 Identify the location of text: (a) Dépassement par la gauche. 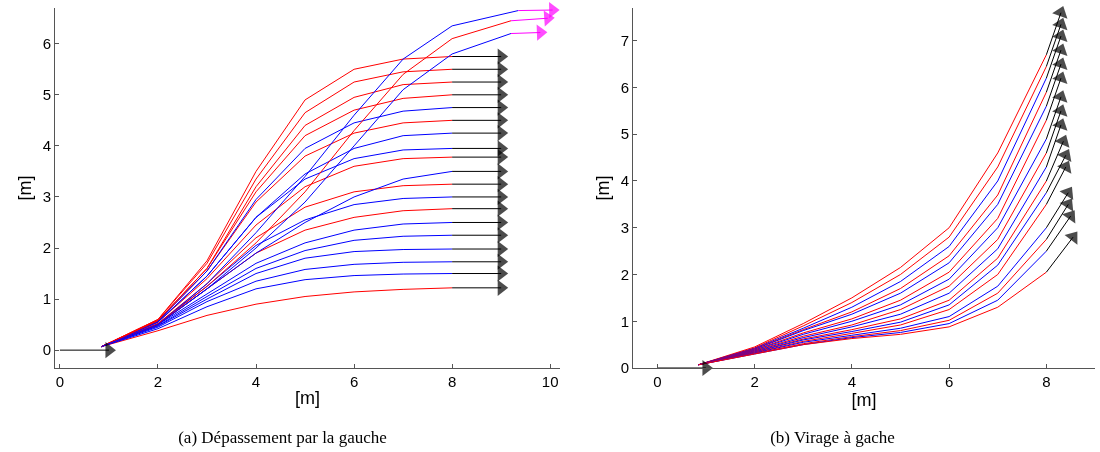
(282, 437).